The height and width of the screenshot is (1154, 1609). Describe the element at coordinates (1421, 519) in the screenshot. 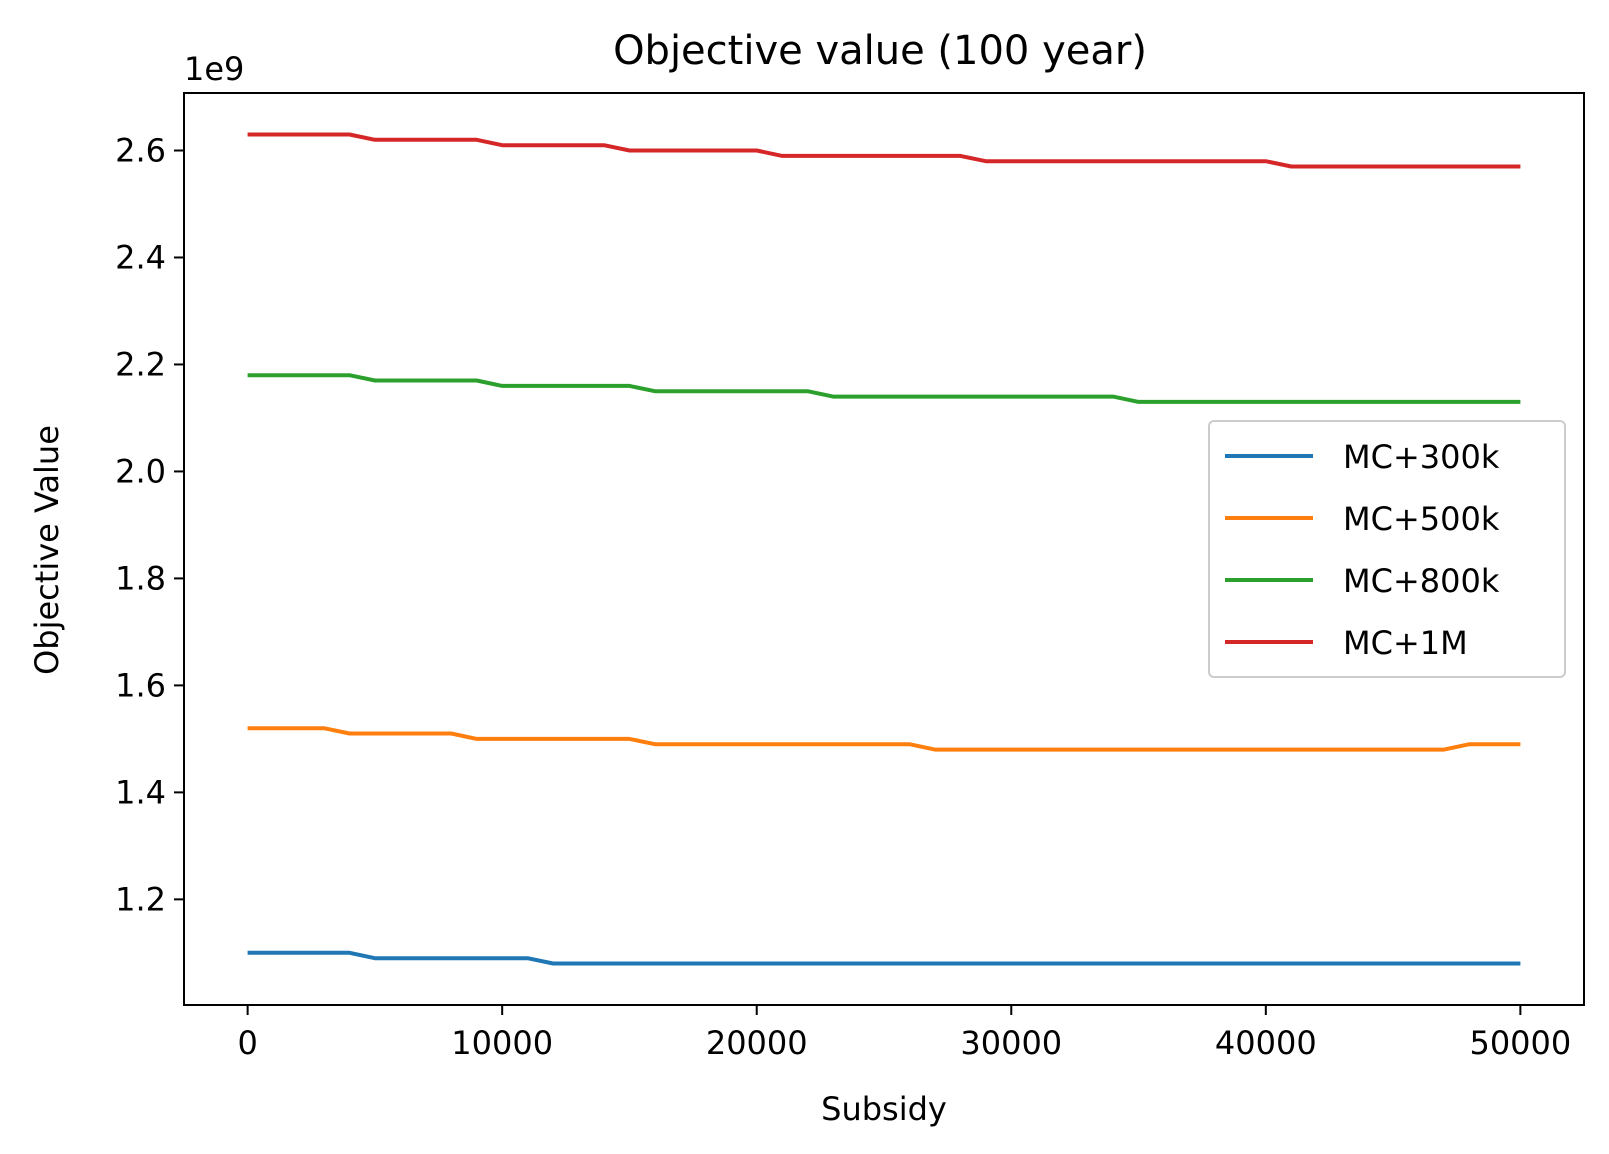

I see `legend-label-1: MC+500k` at that location.